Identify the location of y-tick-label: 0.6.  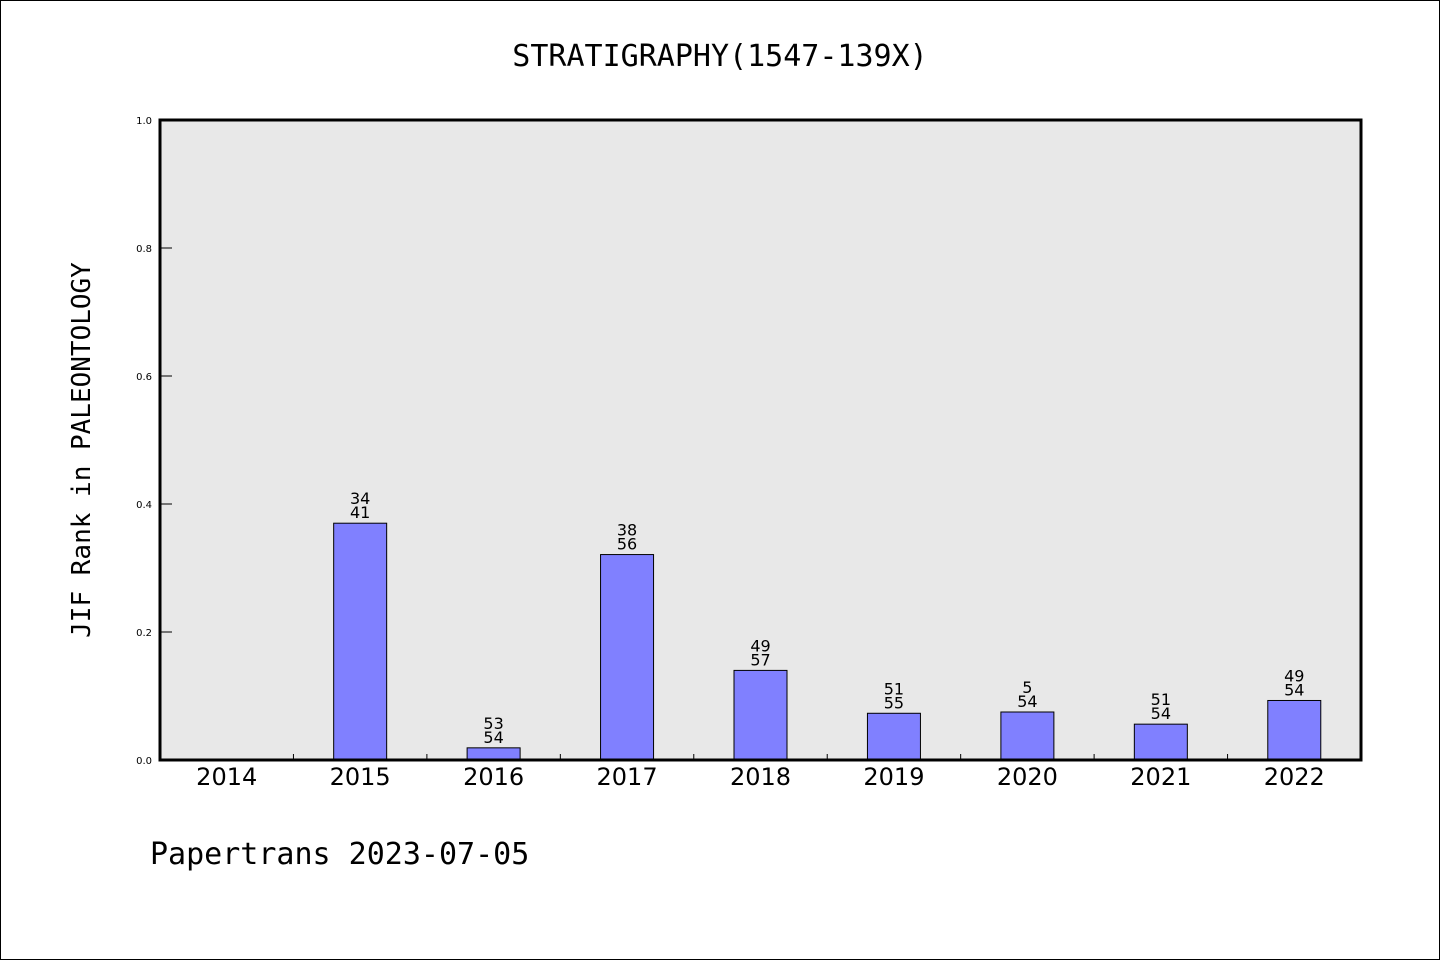
(144, 377).